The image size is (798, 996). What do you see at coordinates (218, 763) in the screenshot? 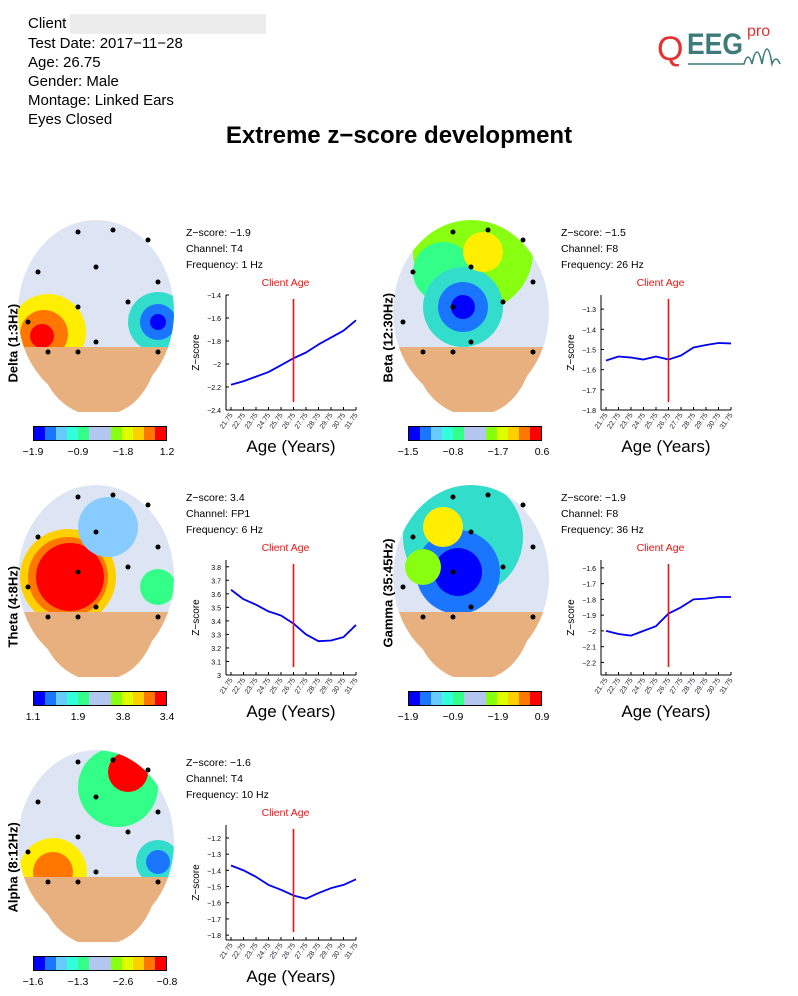
I see `zscore-text: Z−score: −1.6` at bounding box center [218, 763].